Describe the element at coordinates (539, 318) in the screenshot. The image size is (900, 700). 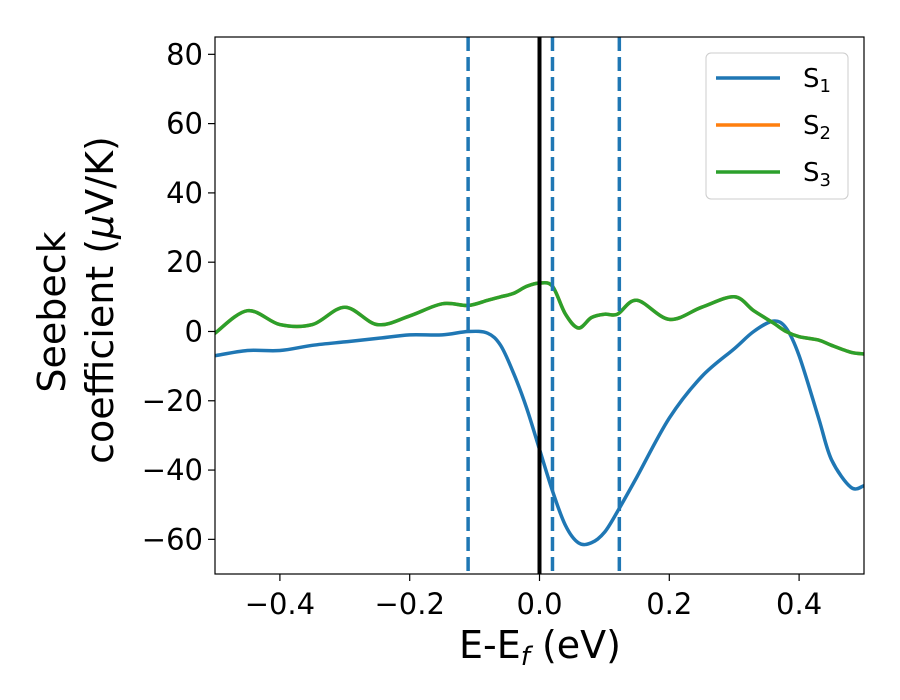
I see `series-line-s3` at that location.